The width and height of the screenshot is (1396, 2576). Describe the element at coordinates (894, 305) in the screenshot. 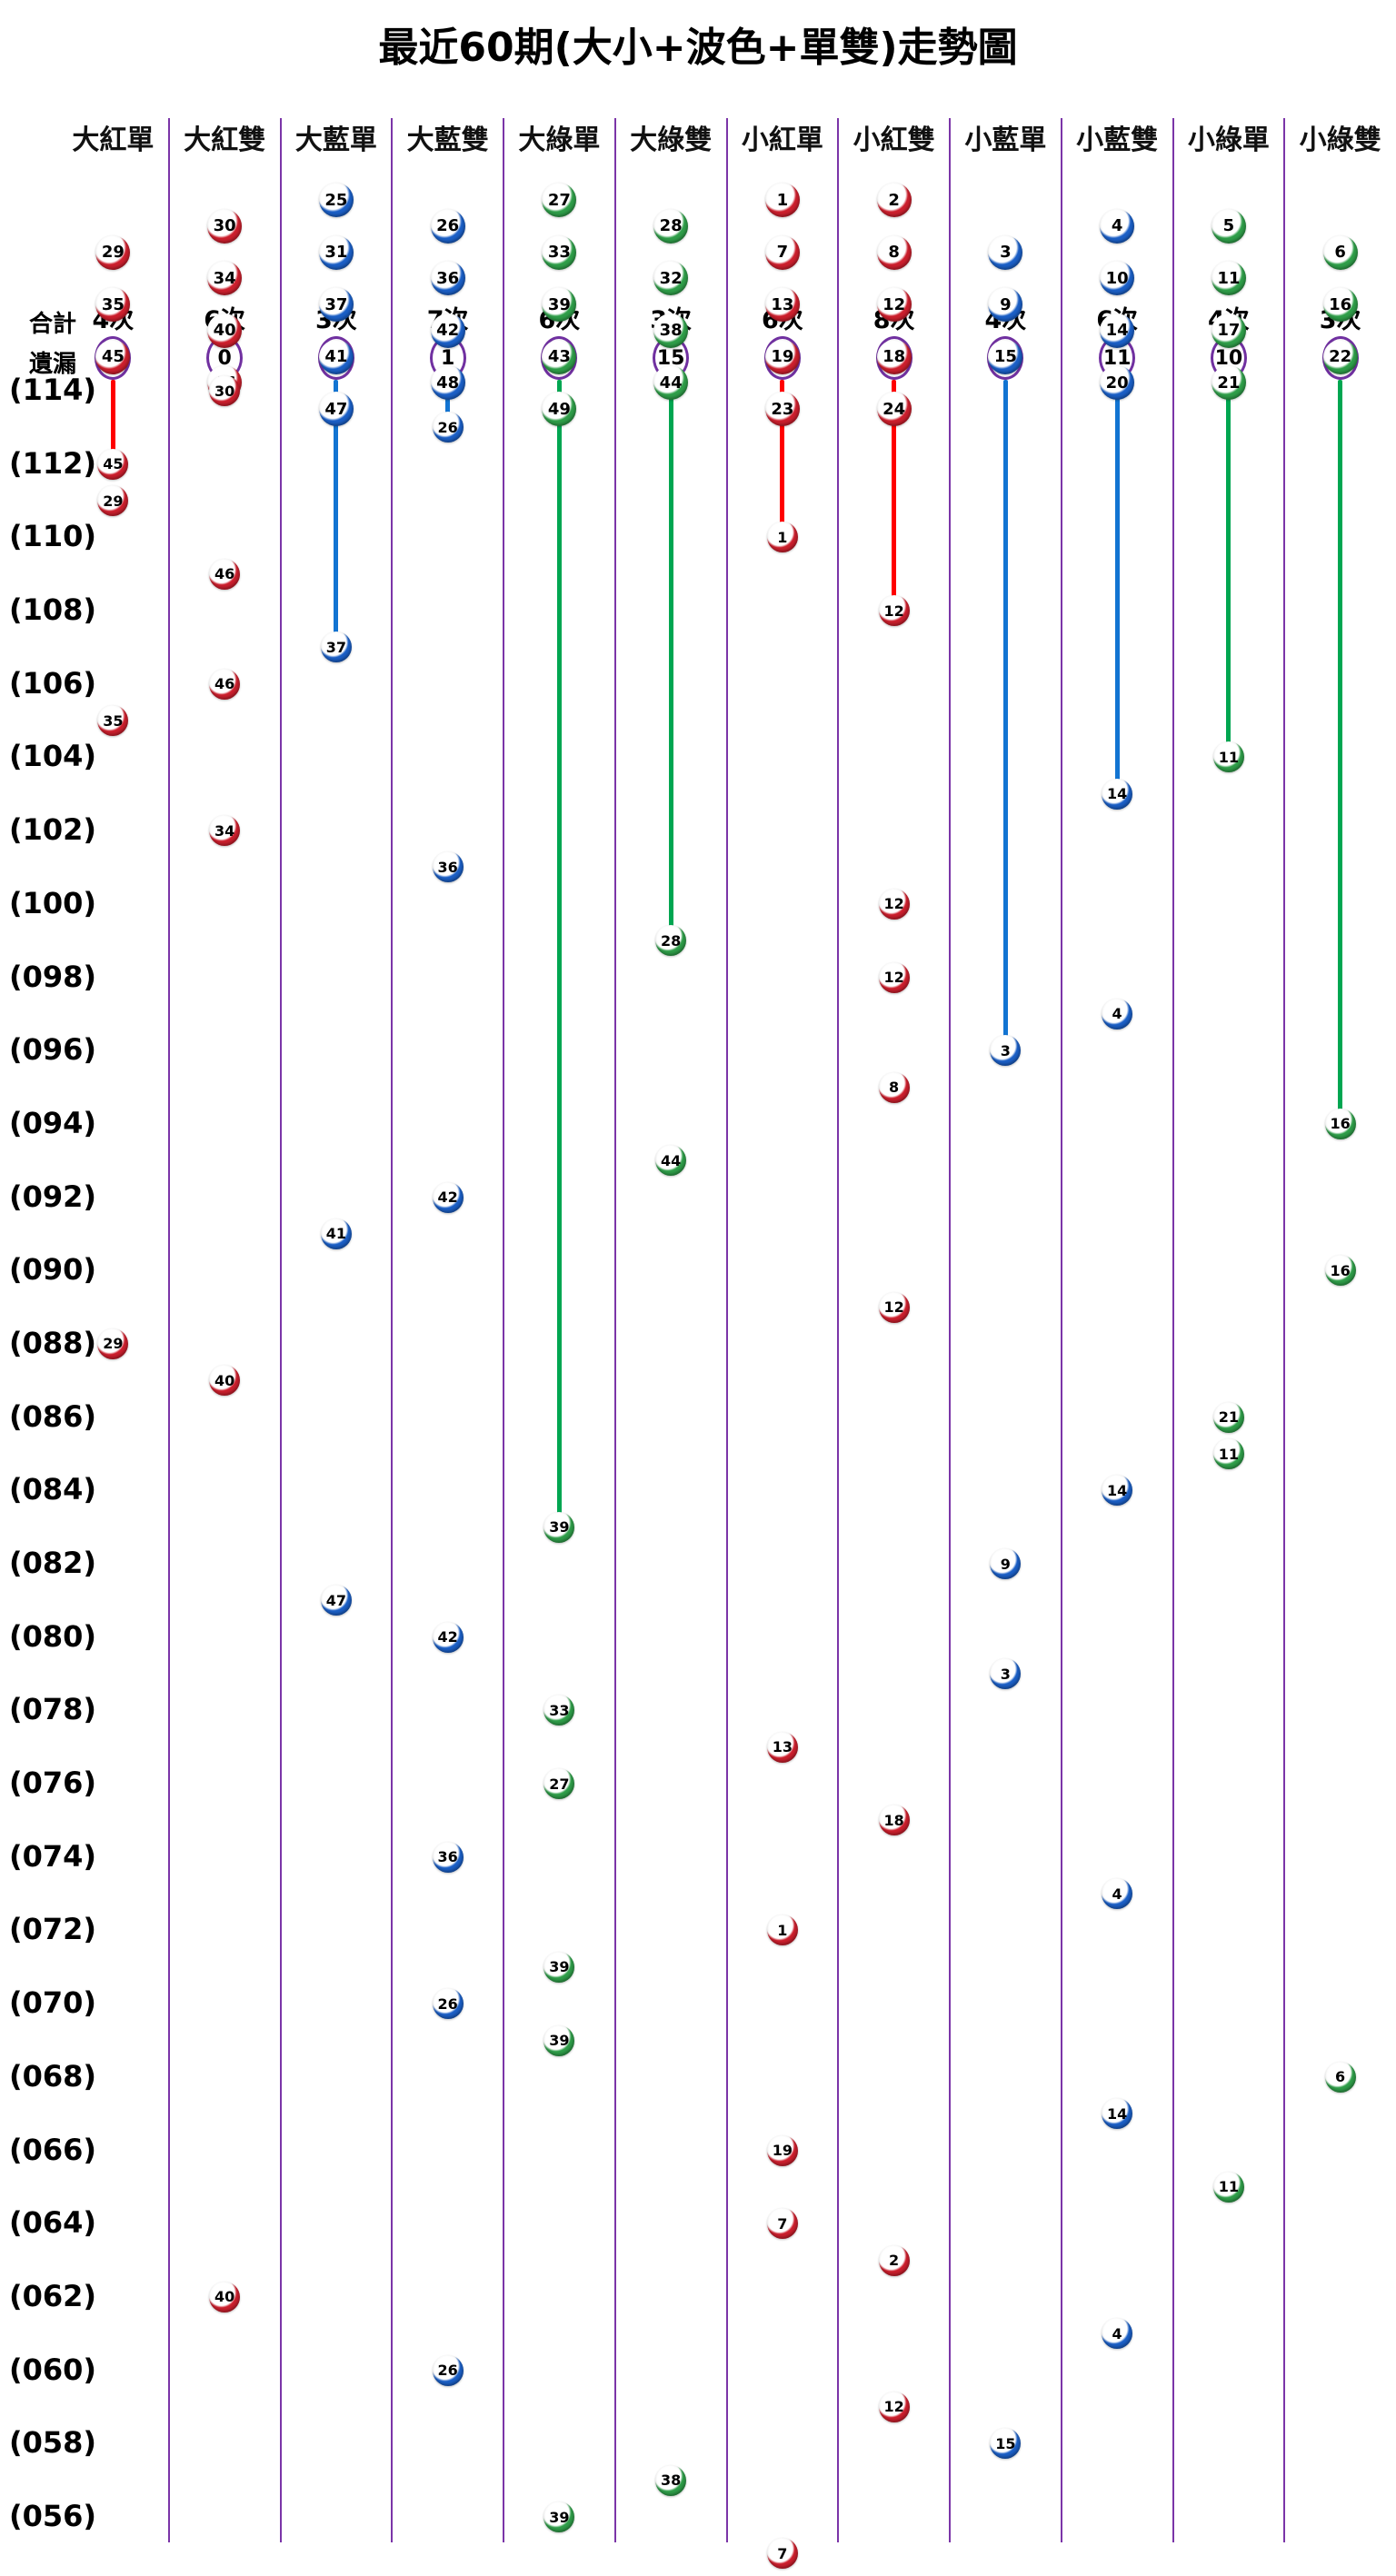

I see `member-ball: 12` at that location.